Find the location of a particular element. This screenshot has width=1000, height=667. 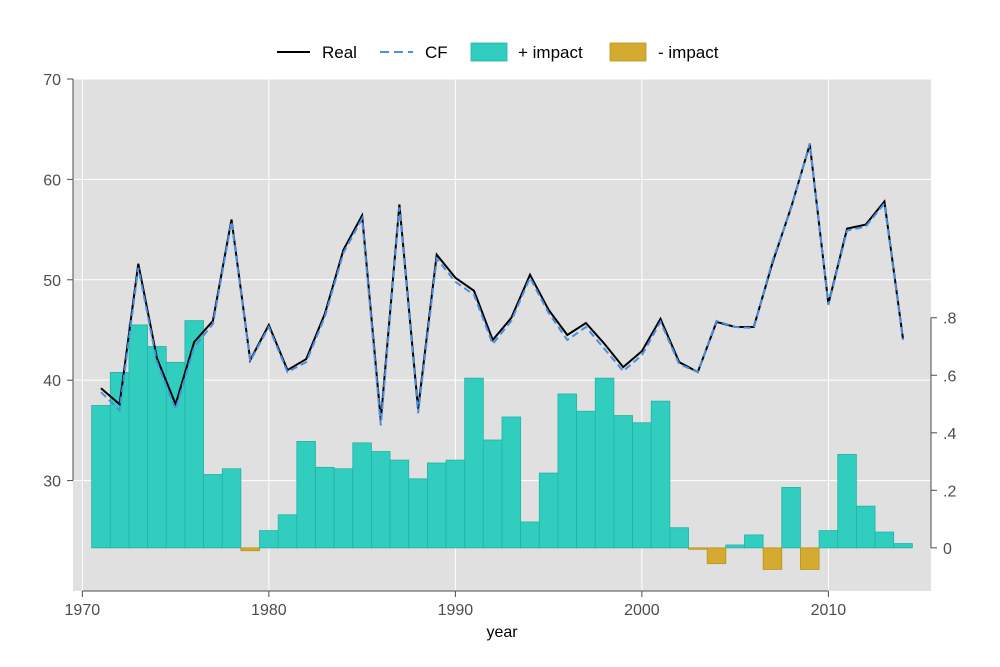

x-axis-title: year is located at coordinates (502, 632).